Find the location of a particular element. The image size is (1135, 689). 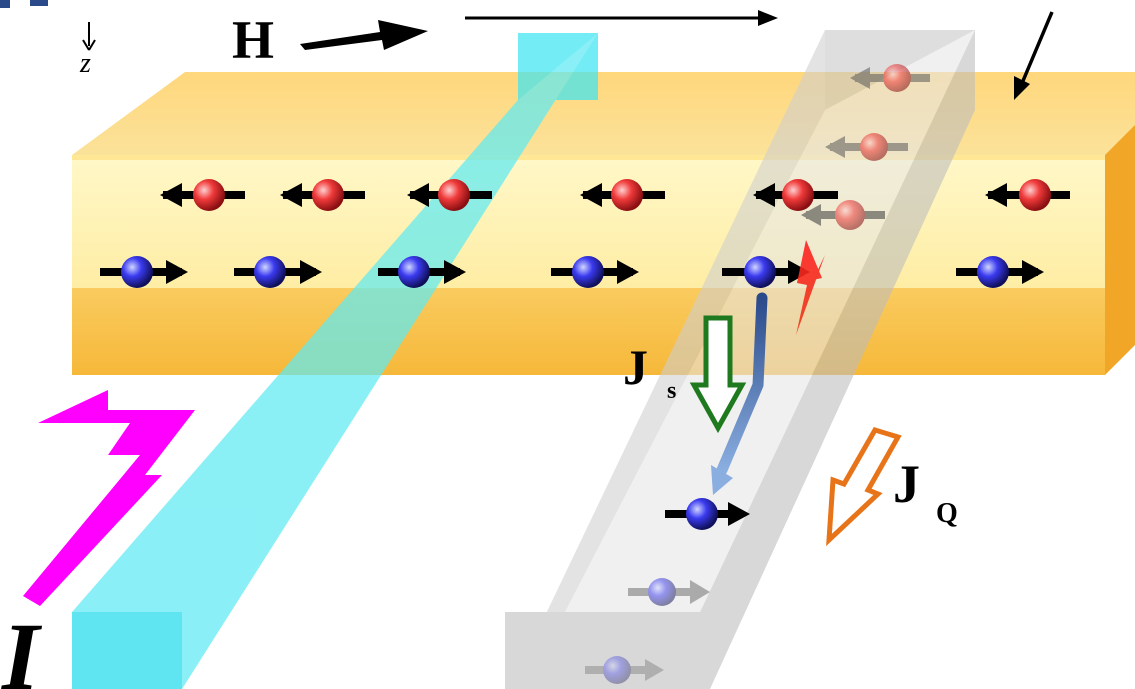

cyan-electrode-face is located at coordinates (127, 650).